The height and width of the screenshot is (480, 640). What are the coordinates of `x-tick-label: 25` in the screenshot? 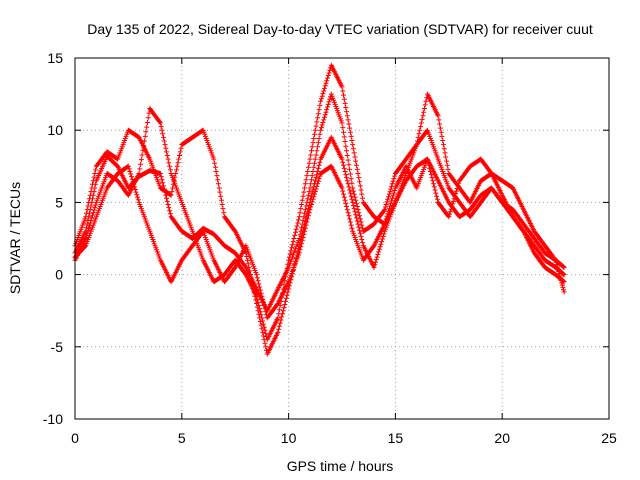 It's located at (609, 438).